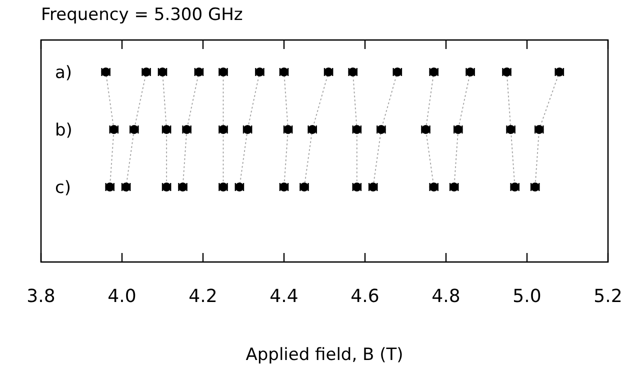 This screenshot has width=638, height=374. Describe the element at coordinates (41, 296) in the screenshot. I see `x-tick-label: 3.8` at that location.